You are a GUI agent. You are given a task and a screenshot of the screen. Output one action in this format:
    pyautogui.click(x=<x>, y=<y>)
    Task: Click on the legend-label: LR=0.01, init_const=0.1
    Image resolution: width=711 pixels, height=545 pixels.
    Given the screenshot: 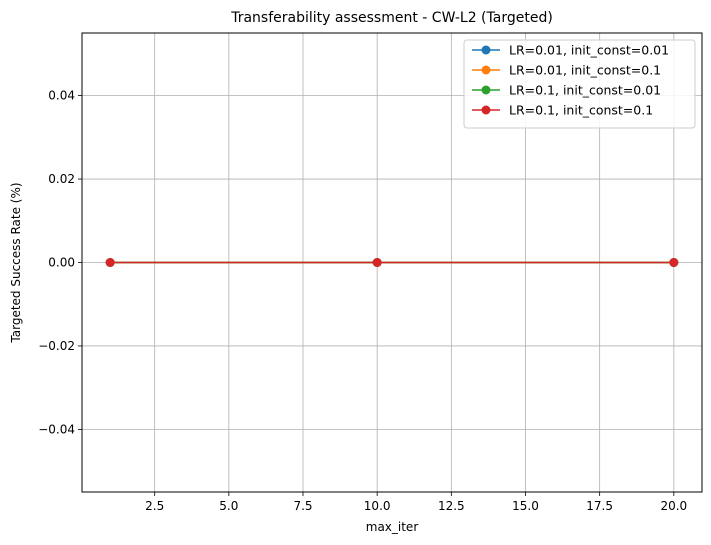 What is the action you would take?
    pyautogui.click(x=585, y=70)
    